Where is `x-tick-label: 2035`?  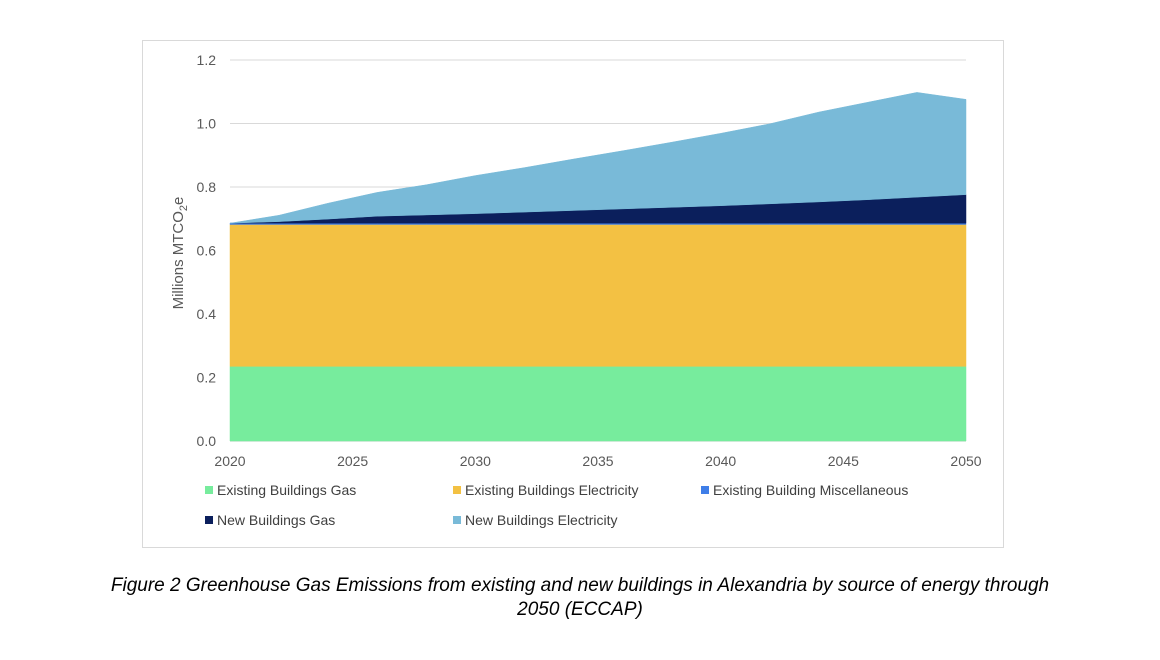
x-tick-label: 2035 is located at coordinates (597, 461).